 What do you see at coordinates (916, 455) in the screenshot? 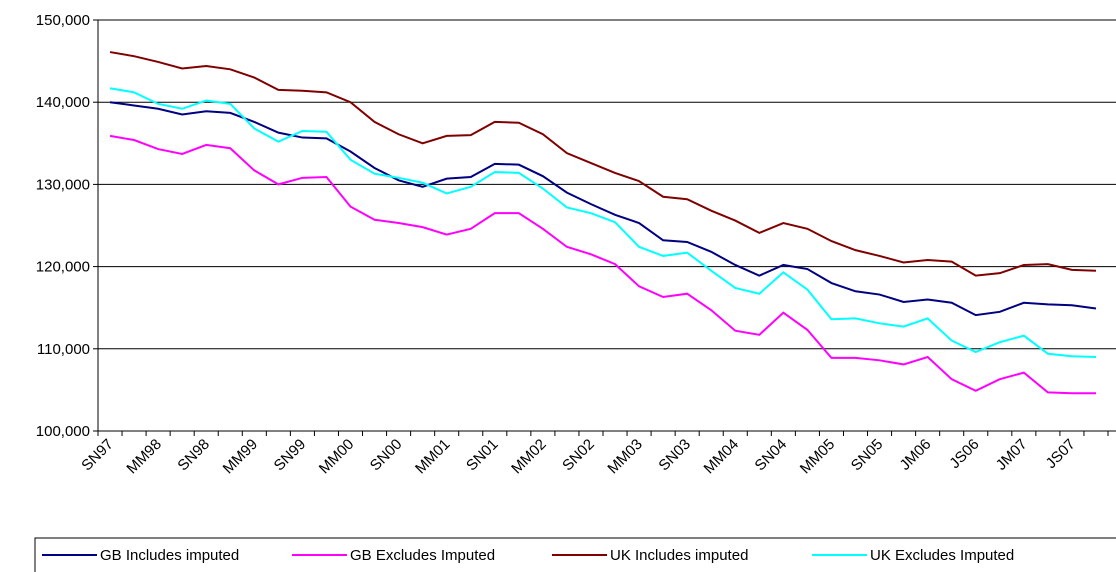
I see `x-tick-label: JM06` at bounding box center [916, 455].